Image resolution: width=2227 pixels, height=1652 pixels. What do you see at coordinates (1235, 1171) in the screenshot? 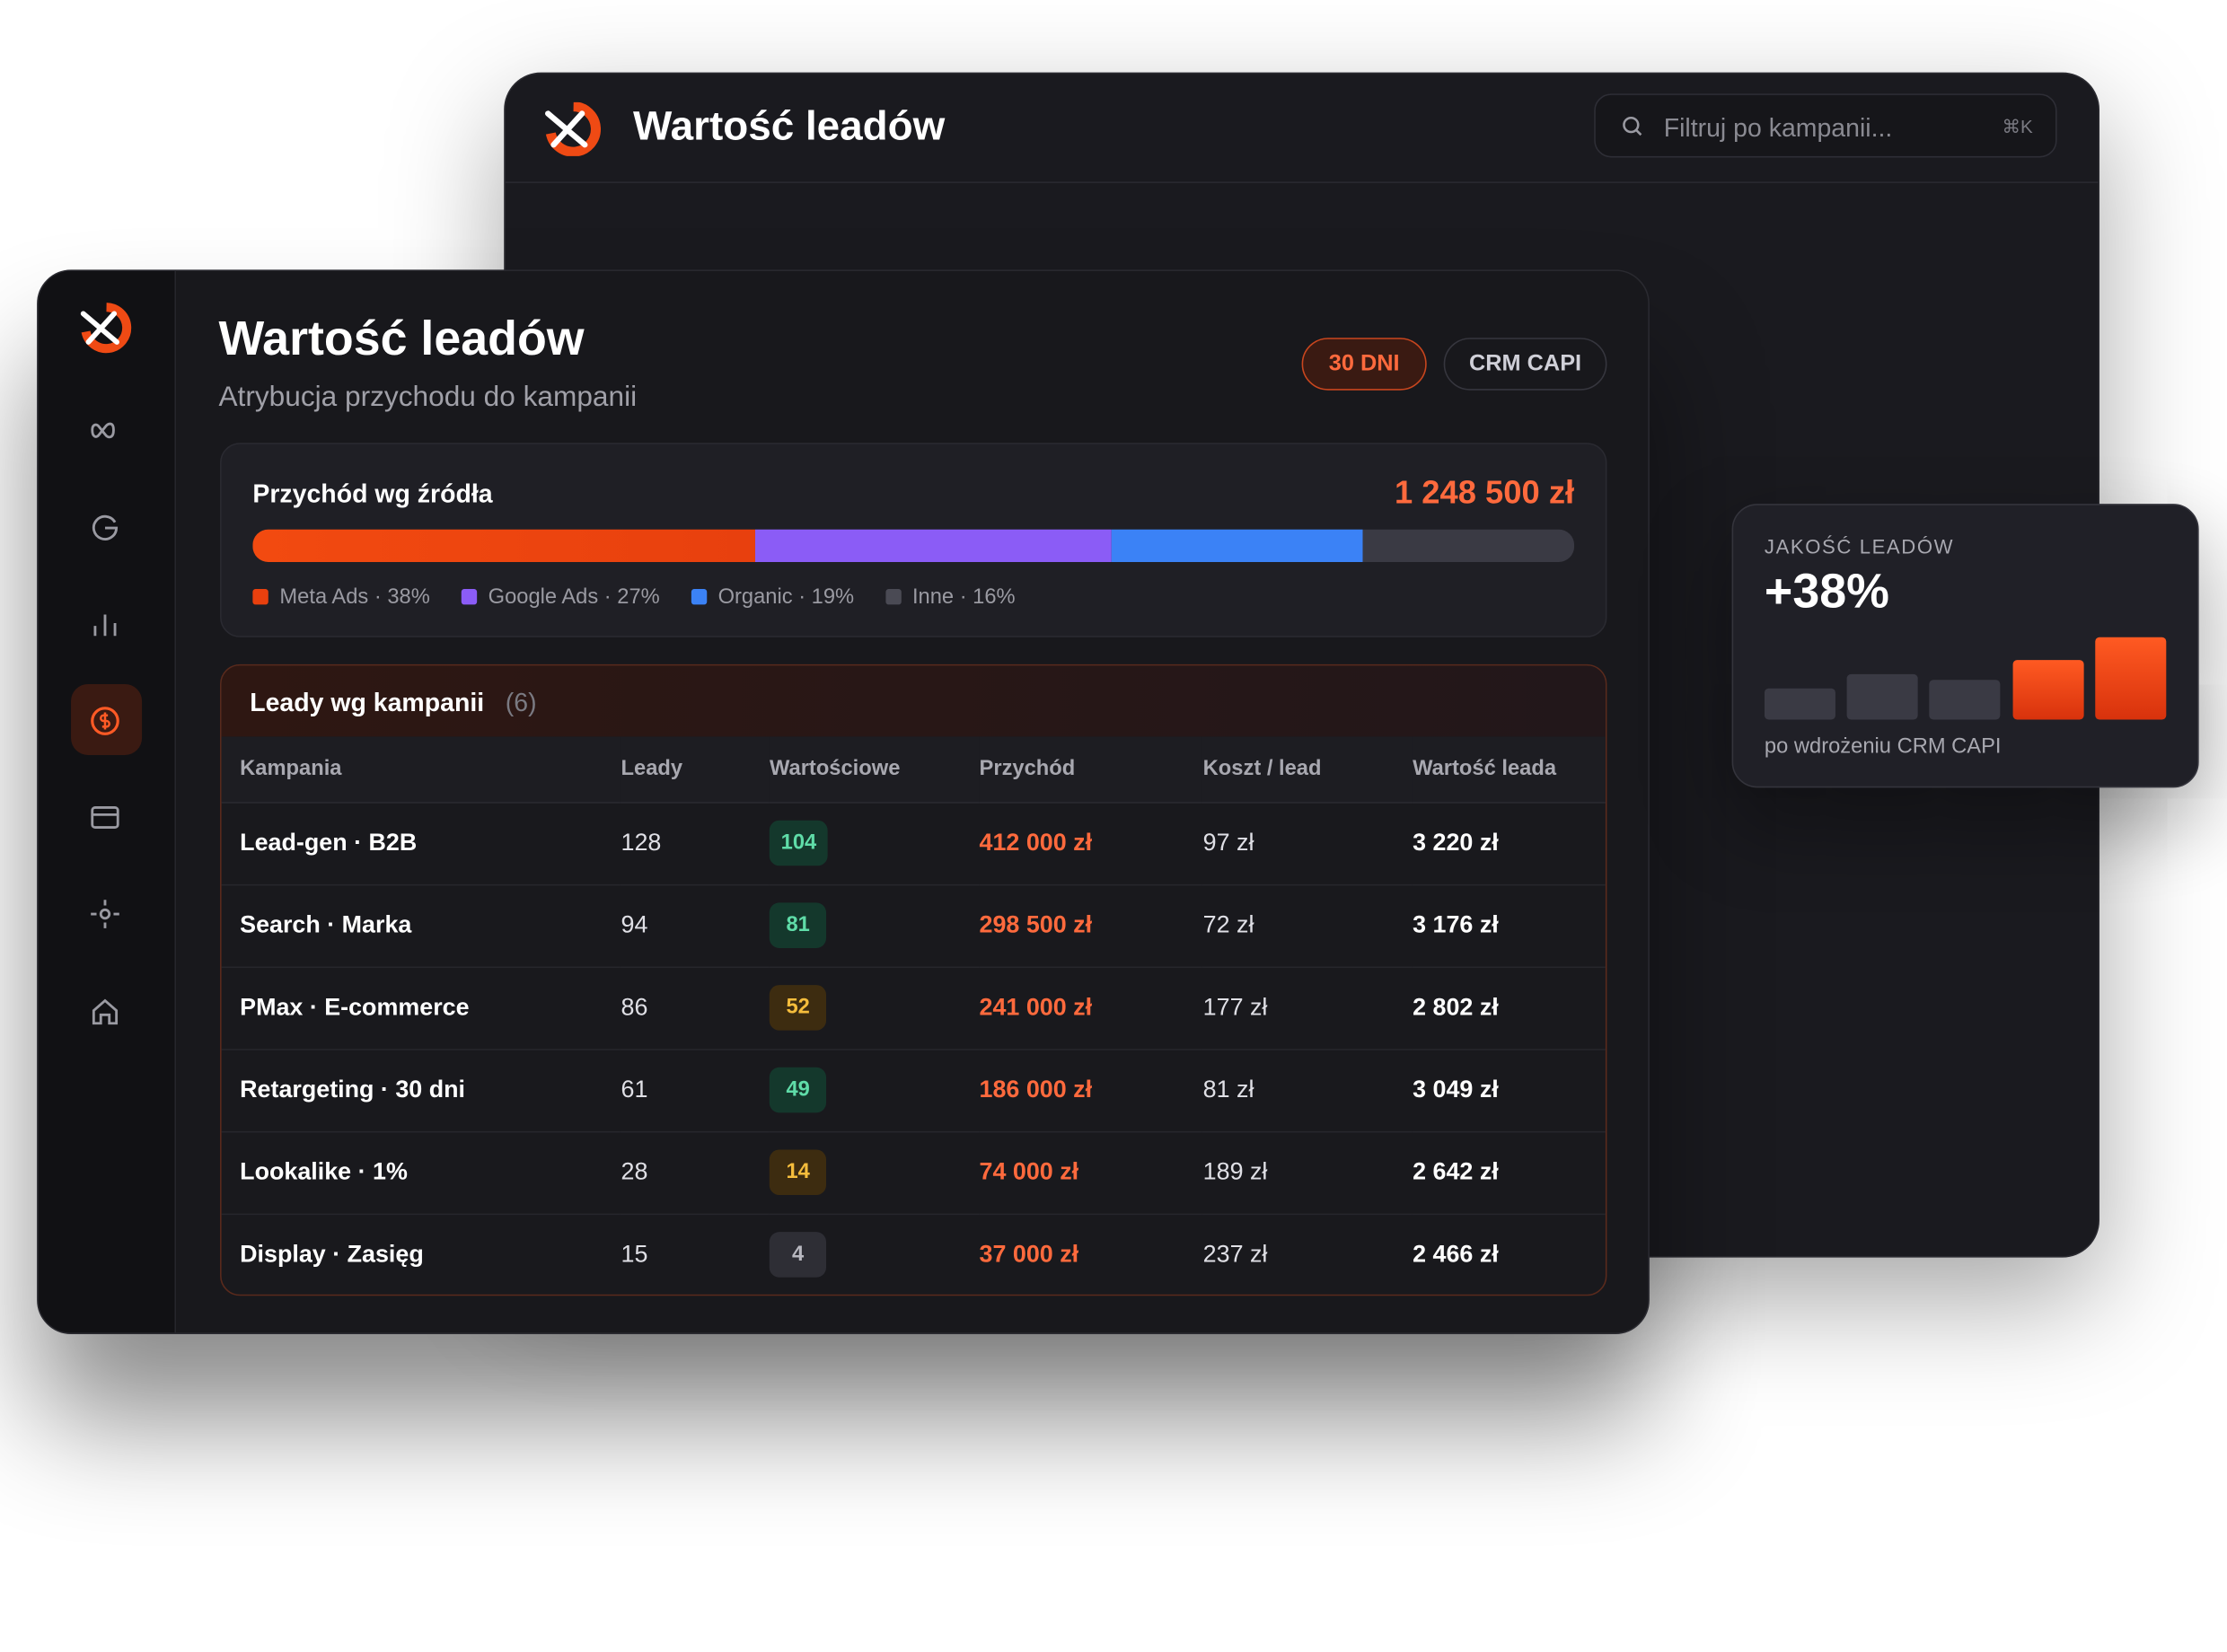
I see `cell: 189 zł` at bounding box center [1235, 1171].